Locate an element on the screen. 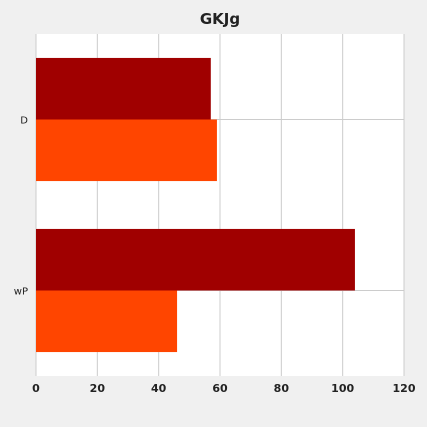  y-category-label: D is located at coordinates (24, 121).